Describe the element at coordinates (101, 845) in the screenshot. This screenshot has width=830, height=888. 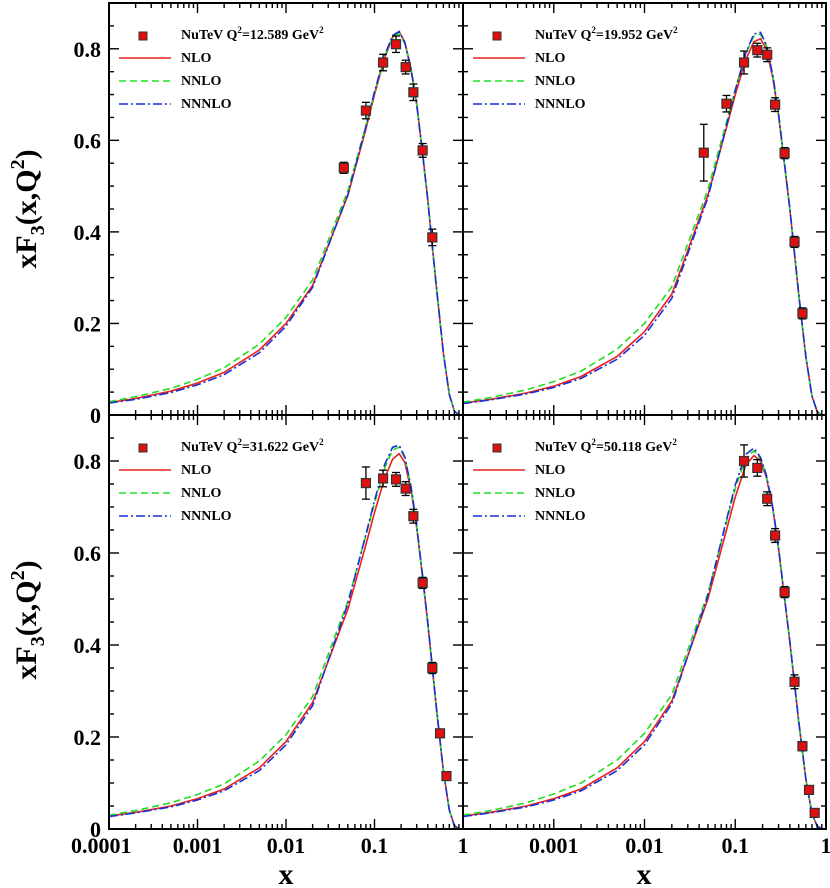
I see `x-tick-label: 0.0001` at that location.